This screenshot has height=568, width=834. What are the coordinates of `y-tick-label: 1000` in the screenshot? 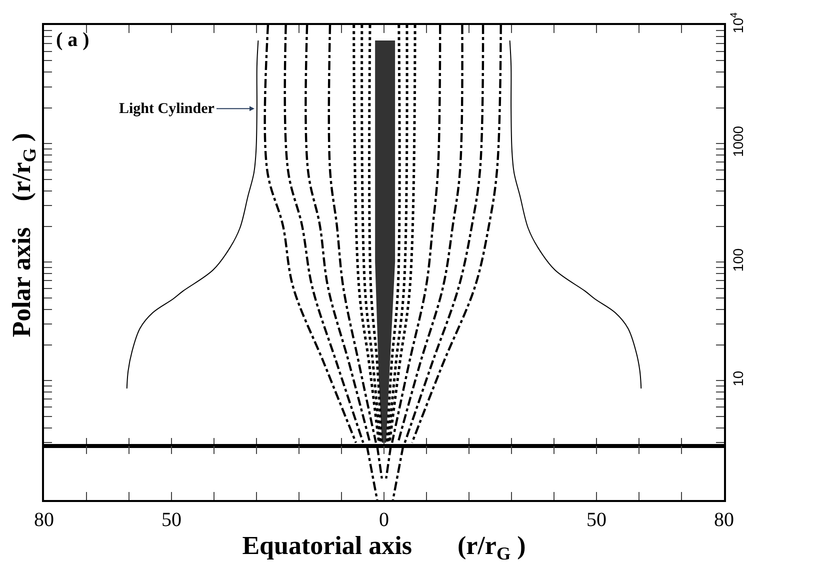 It's located at (738, 142).